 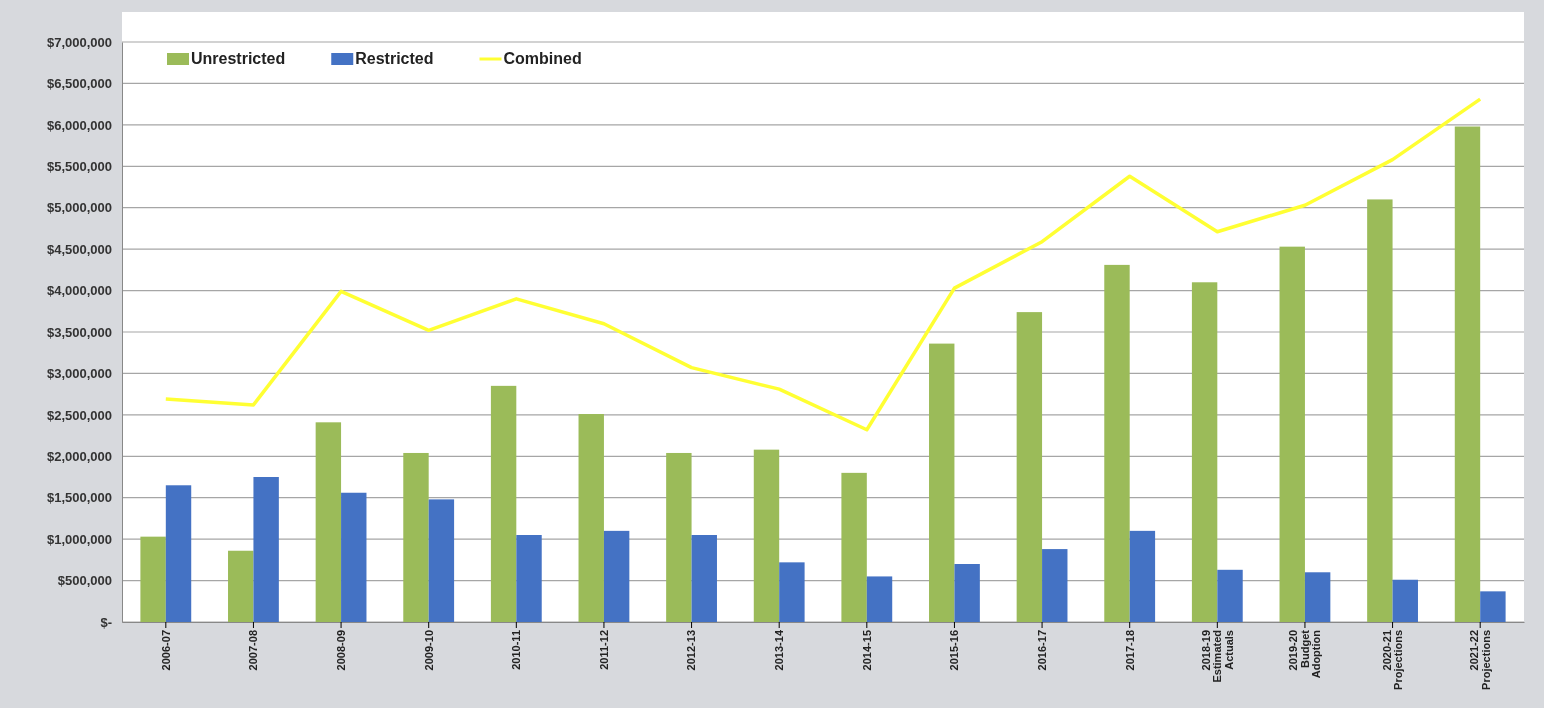 What do you see at coordinates (79, 291) in the screenshot?
I see `y-tick-label: $4,000,000` at bounding box center [79, 291].